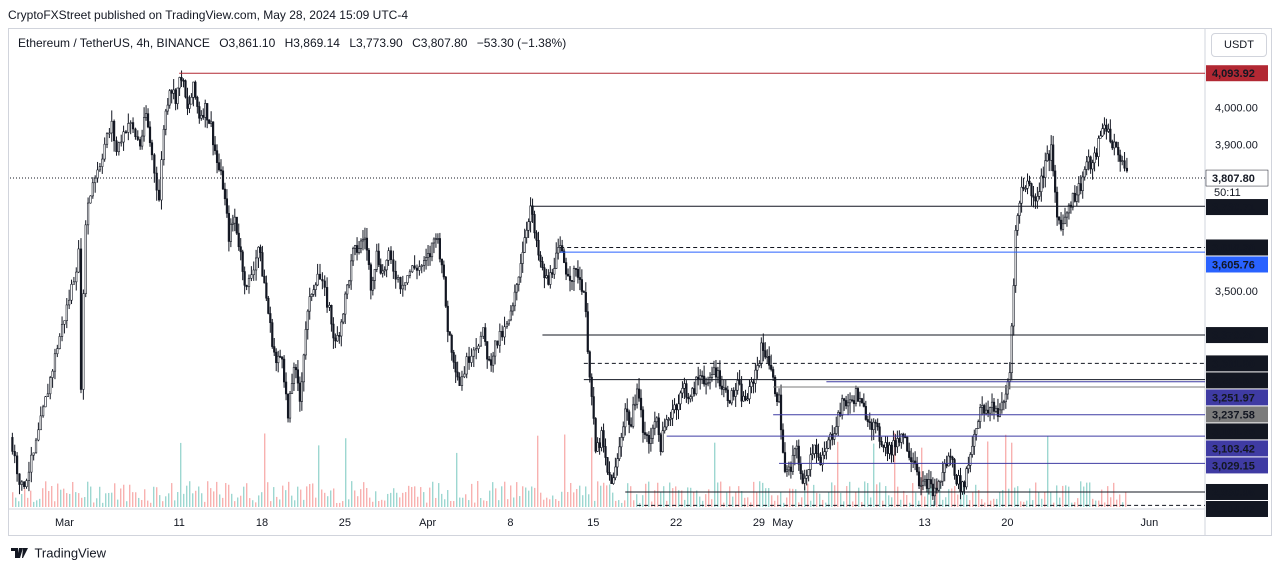  Describe the element at coordinates (1239, 45) in the screenshot. I see `currency-button: USDT` at that location.